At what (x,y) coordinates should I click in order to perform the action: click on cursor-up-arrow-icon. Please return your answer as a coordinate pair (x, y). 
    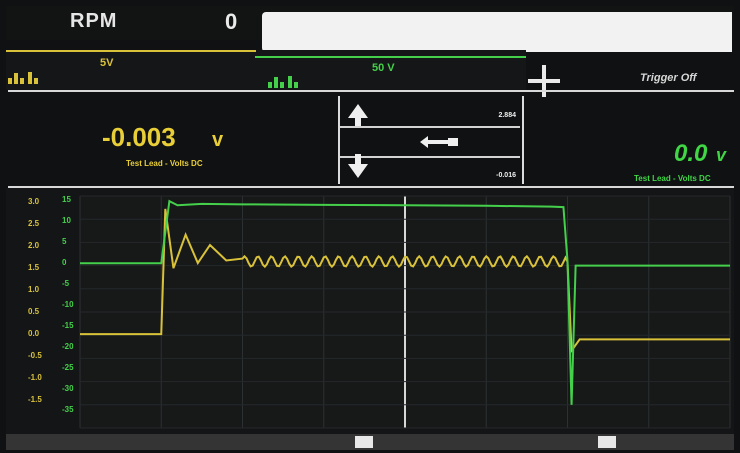
    Looking at the image, I should click on (358, 111).